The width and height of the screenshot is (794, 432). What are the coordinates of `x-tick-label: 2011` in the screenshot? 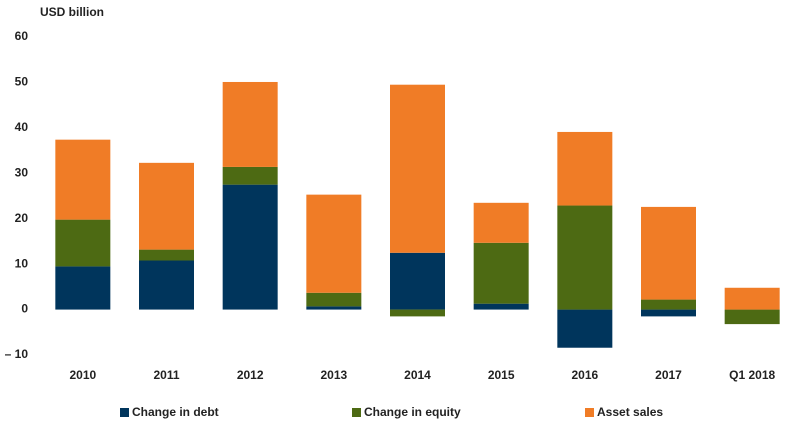 It's located at (166, 375).